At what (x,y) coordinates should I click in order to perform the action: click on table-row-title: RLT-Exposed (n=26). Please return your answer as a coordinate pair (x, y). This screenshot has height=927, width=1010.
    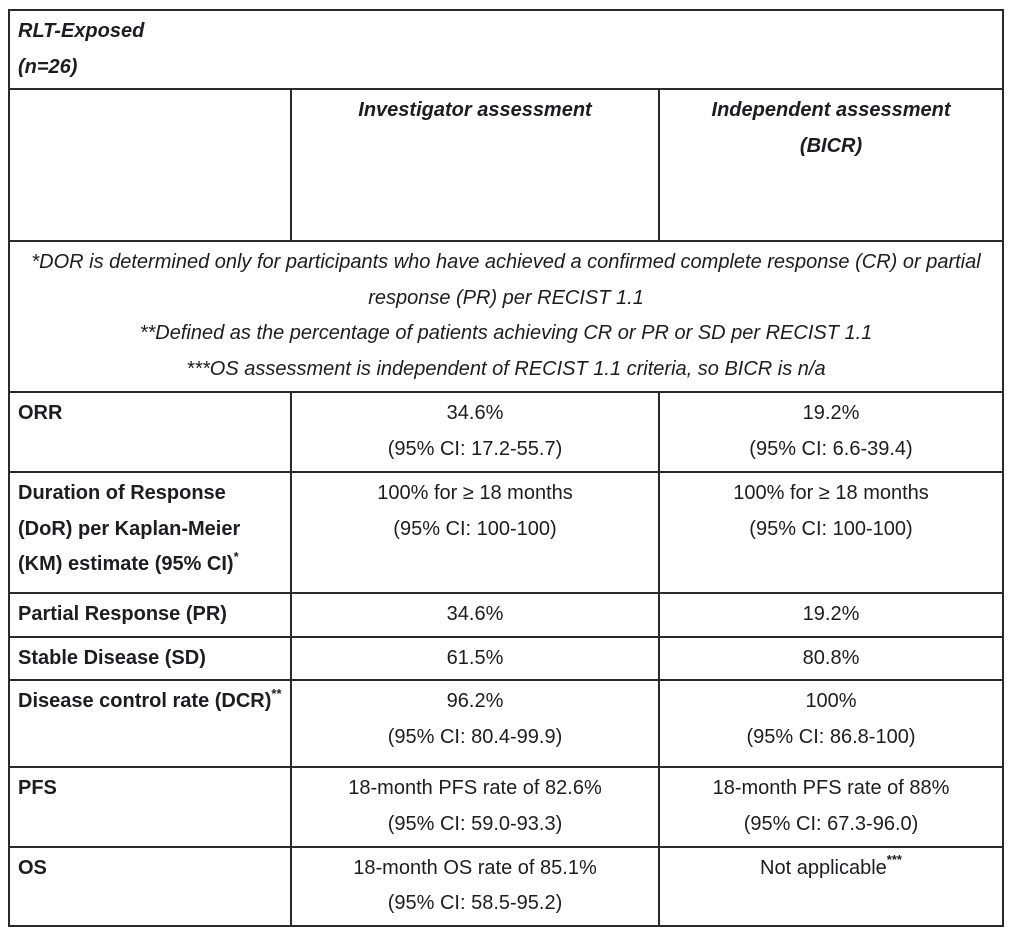
    Looking at the image, I should click on (506, 49).